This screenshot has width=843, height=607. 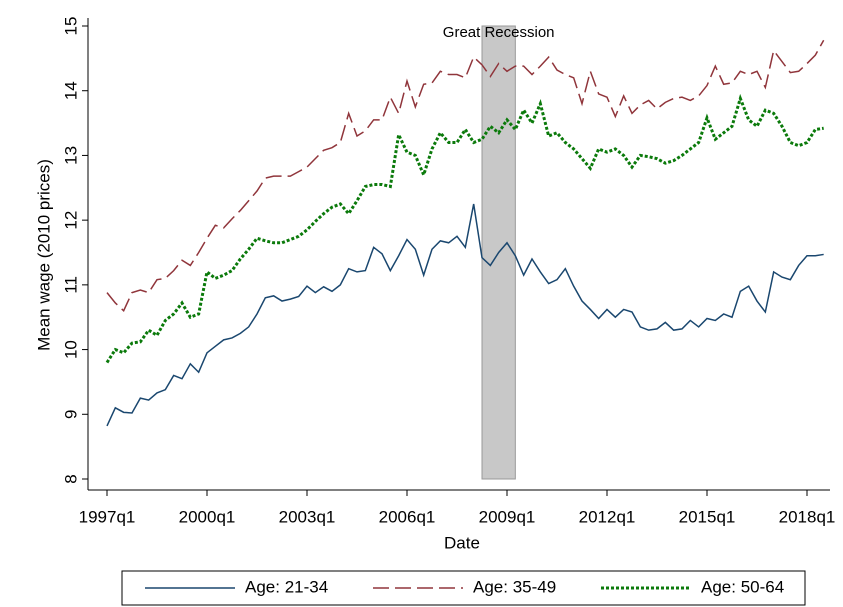 I want to click on y-tick-label: 11, so click(x=70, y=285).